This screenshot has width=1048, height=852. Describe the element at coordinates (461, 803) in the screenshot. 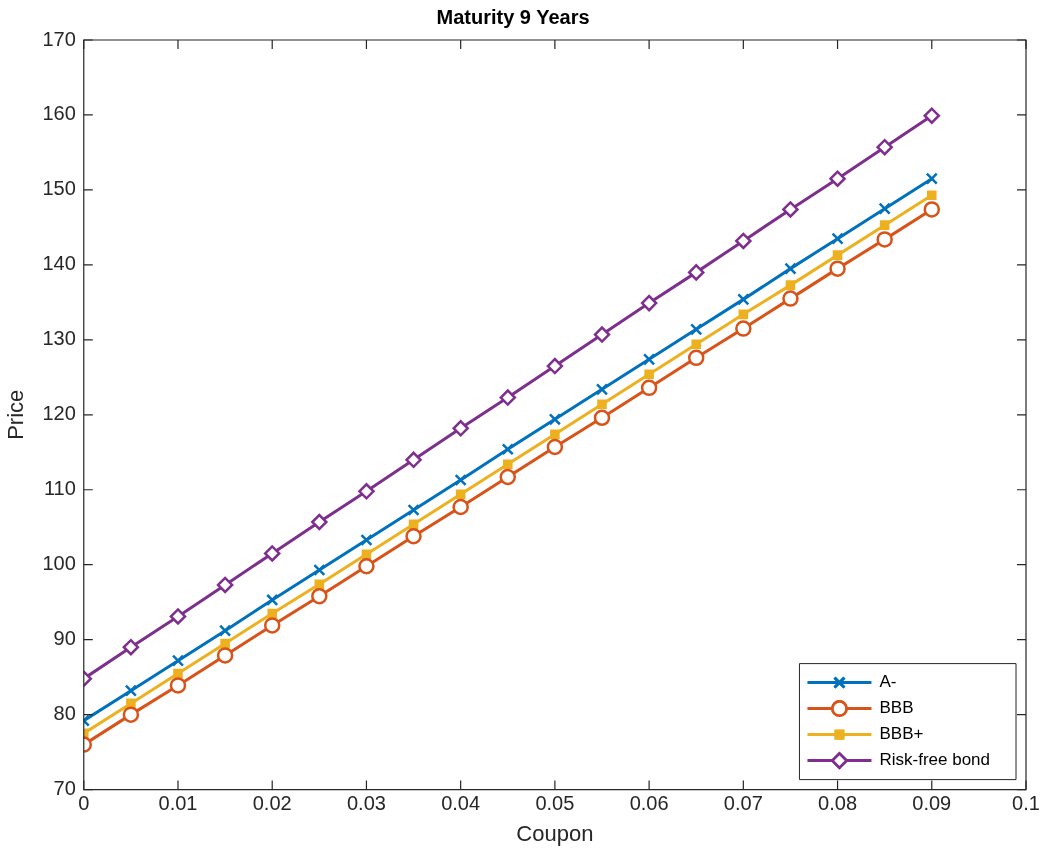

I see `x-tick-label: 0.04` at that location.